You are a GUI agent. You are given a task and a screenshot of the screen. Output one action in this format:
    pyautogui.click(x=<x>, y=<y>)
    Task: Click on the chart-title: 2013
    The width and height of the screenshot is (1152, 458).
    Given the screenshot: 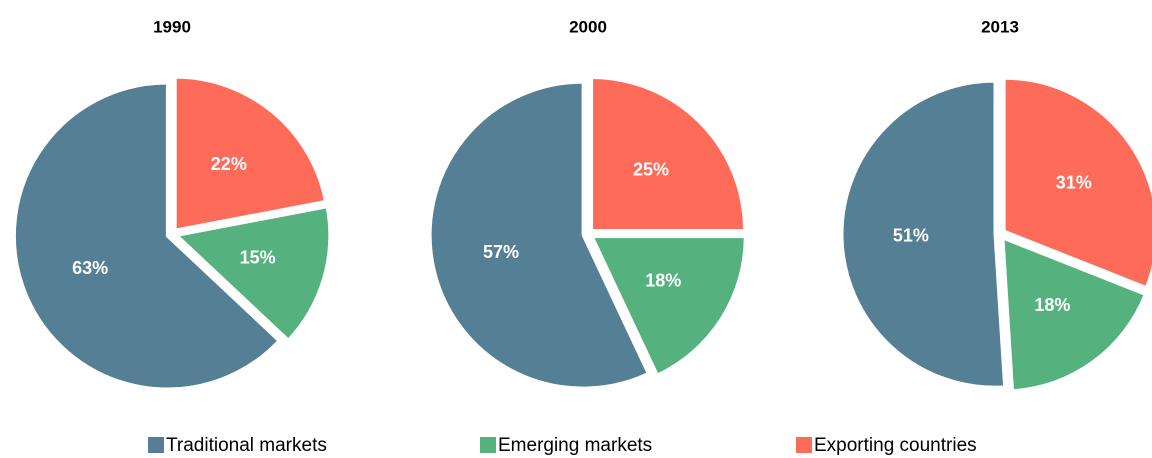 What is the action you would take?
    pyautogui.click(x=1000, y=26)
    